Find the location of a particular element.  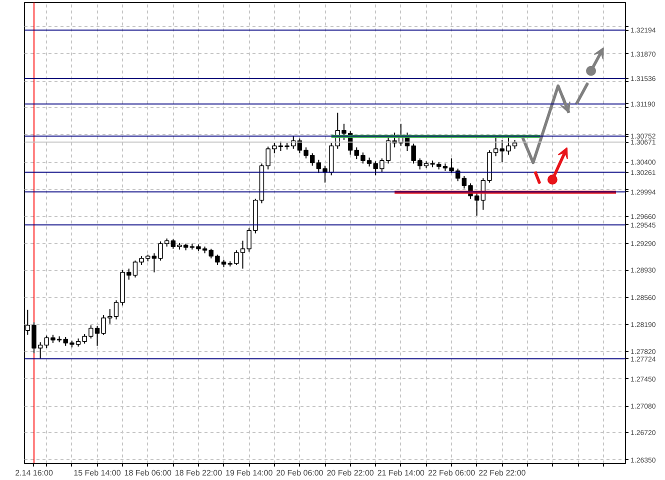

x-tick-label: 20 Feb 22:00 is located at coordinates (350, 473).